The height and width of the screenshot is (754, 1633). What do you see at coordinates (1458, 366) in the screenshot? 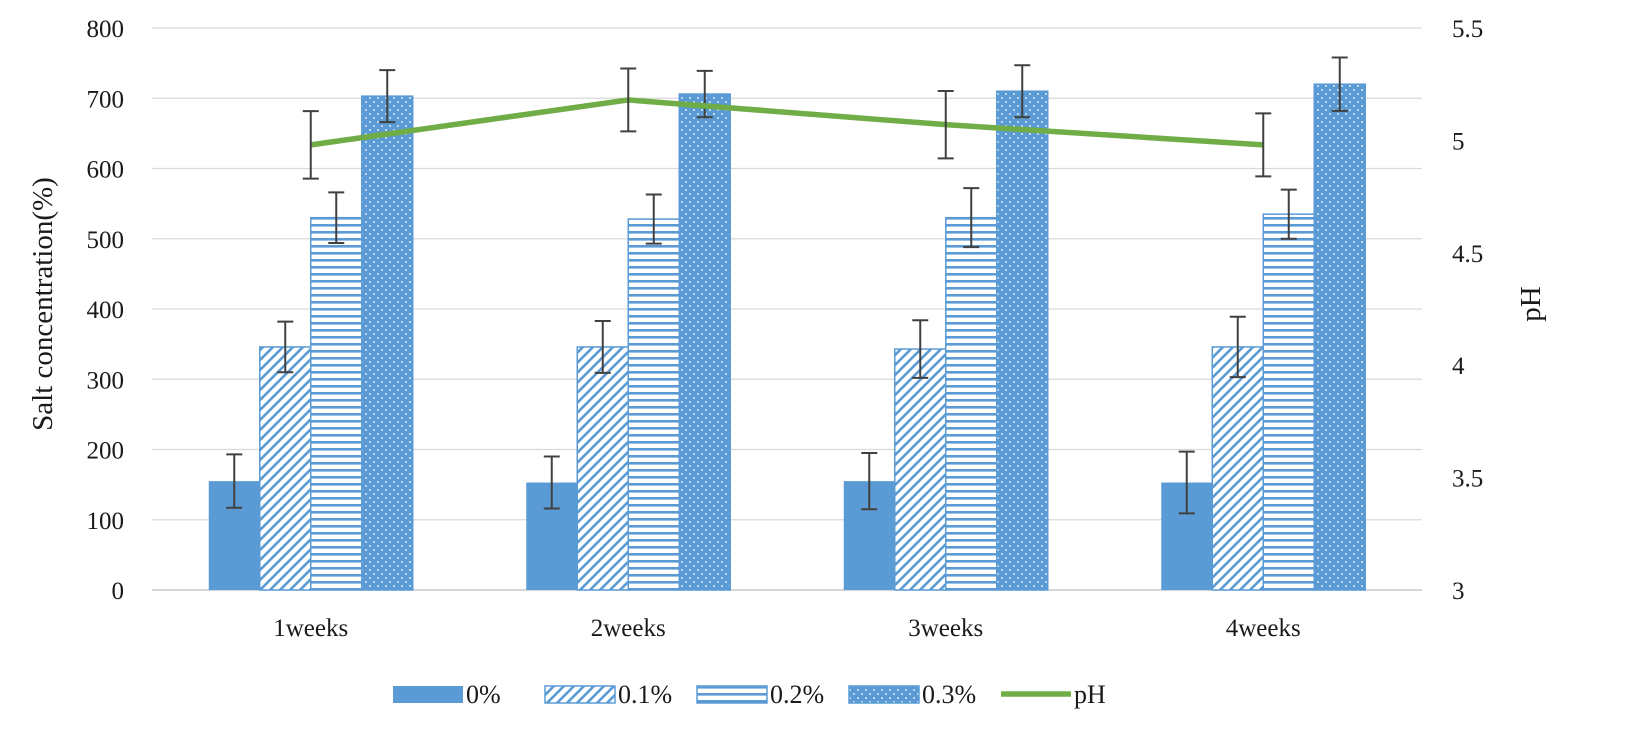
I see `y2-tick-label: 4` at bounding box center [1458, 366].